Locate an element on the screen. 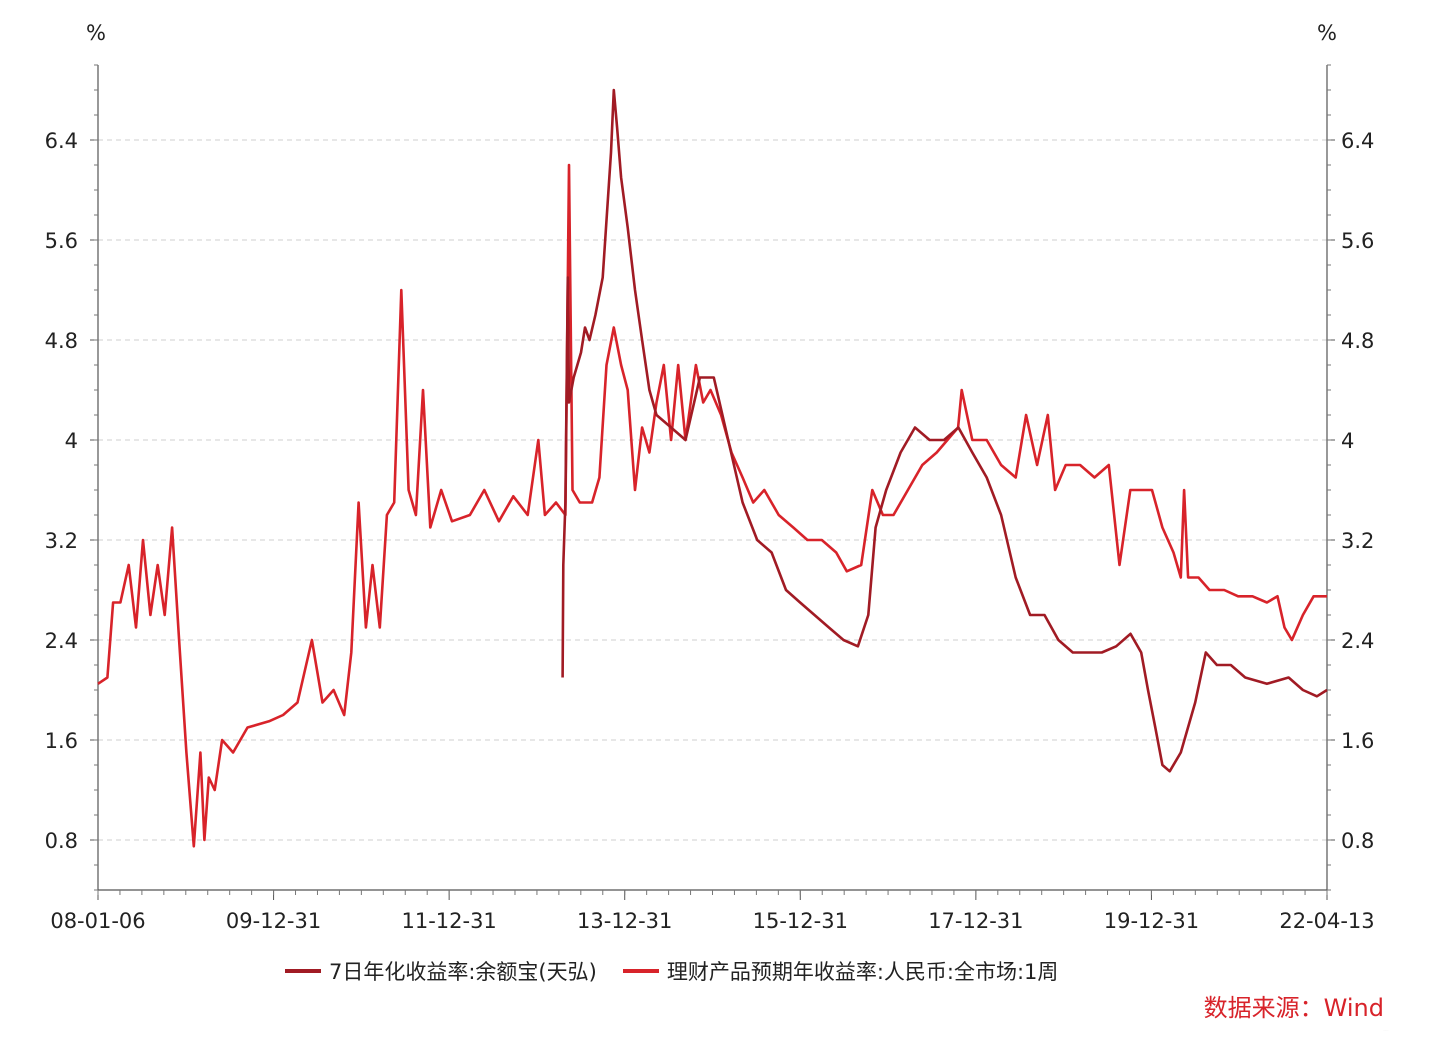 The width and height of the screenshot is (1430, 1052). y-tick-label-left: 0.8 is located at coordinates (61, 841).